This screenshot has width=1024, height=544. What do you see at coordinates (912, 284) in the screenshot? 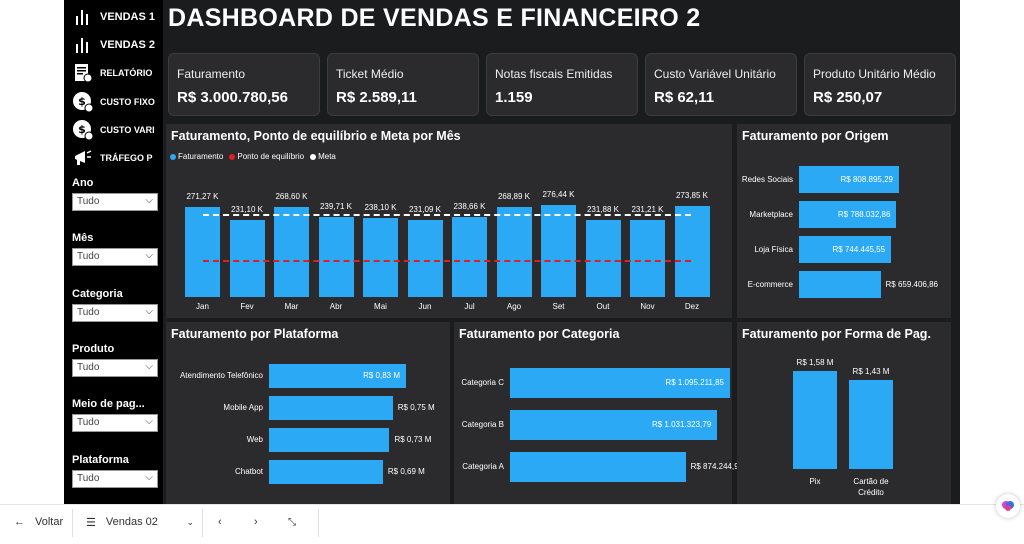
I see `bar-data-label: R$ 659.406,86` at bounding box center [912, 284].